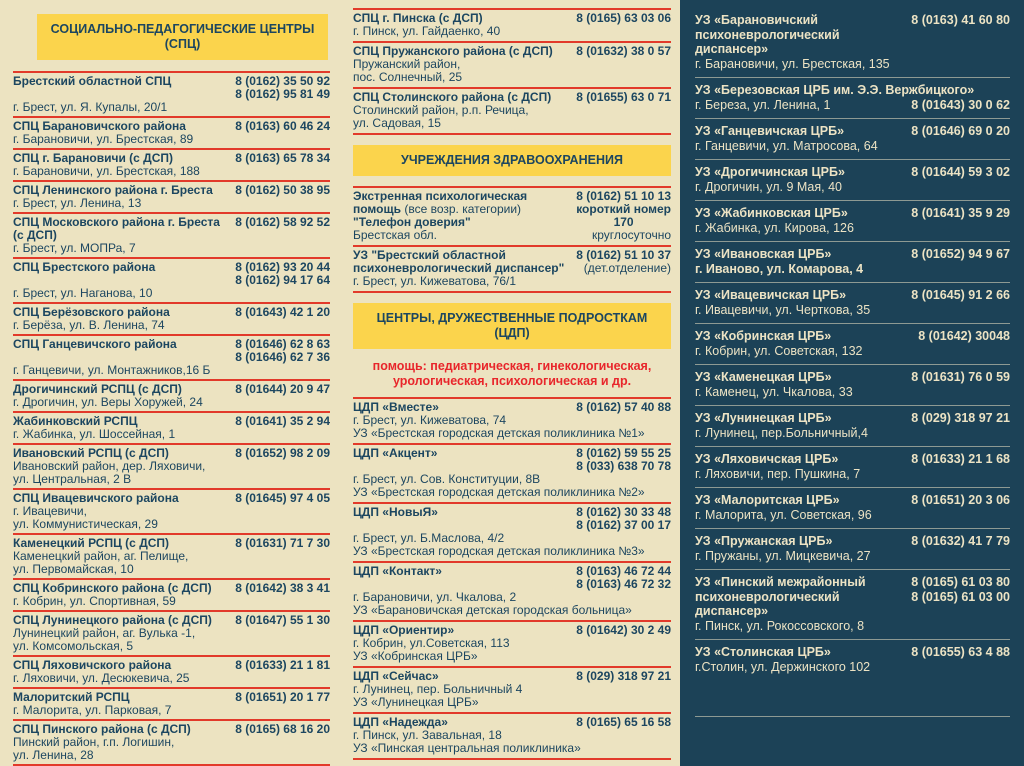 Image resolution: width=1024 pixels, height=766 pixels. What do you see at coordinates (623, 407) in the screenshot?
I see `phone-number: 8 (0162) 57 40 88` at bounding box center [623, 407].